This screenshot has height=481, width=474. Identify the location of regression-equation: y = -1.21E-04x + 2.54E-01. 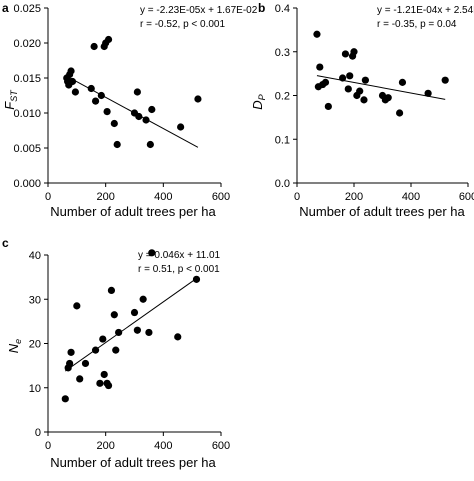
(425, 10).